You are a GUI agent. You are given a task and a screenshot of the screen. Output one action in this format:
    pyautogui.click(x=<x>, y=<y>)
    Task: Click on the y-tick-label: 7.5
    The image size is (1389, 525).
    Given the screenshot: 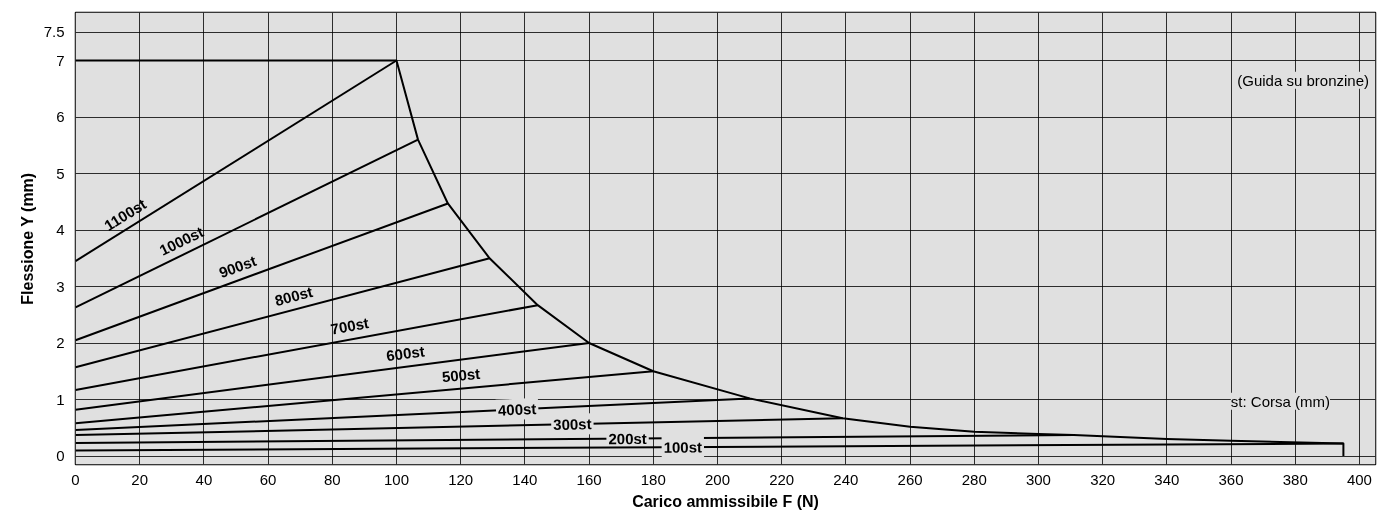 What is the action you would take?
    pyautogui.click(x=54, y=32)
    